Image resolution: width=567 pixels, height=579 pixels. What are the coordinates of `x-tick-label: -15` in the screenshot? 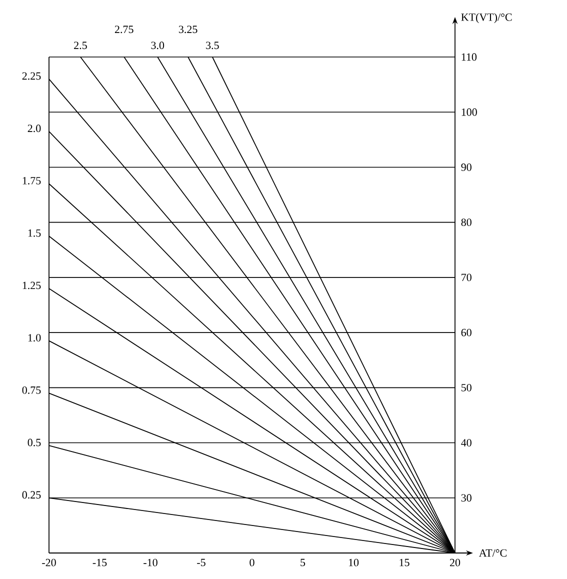 It's located at (99, 562).